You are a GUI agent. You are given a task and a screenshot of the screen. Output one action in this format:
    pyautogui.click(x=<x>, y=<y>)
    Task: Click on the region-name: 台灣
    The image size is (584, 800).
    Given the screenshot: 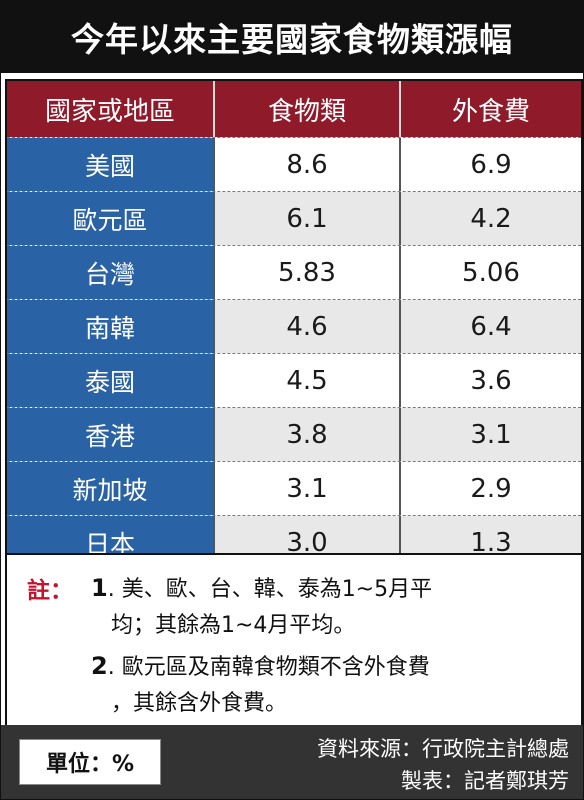 What is the action you would take?
    pyautogui.click(x=110, y=272)
    